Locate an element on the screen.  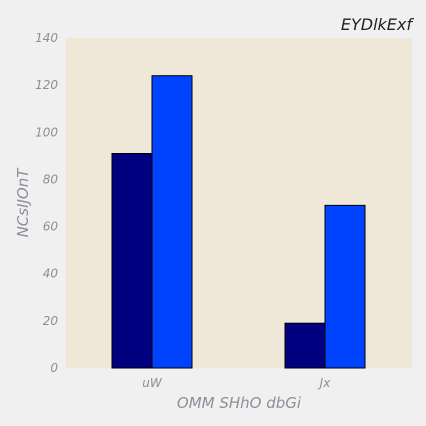
chart-title: EYDlkExf is located at coordinates (377, 24).